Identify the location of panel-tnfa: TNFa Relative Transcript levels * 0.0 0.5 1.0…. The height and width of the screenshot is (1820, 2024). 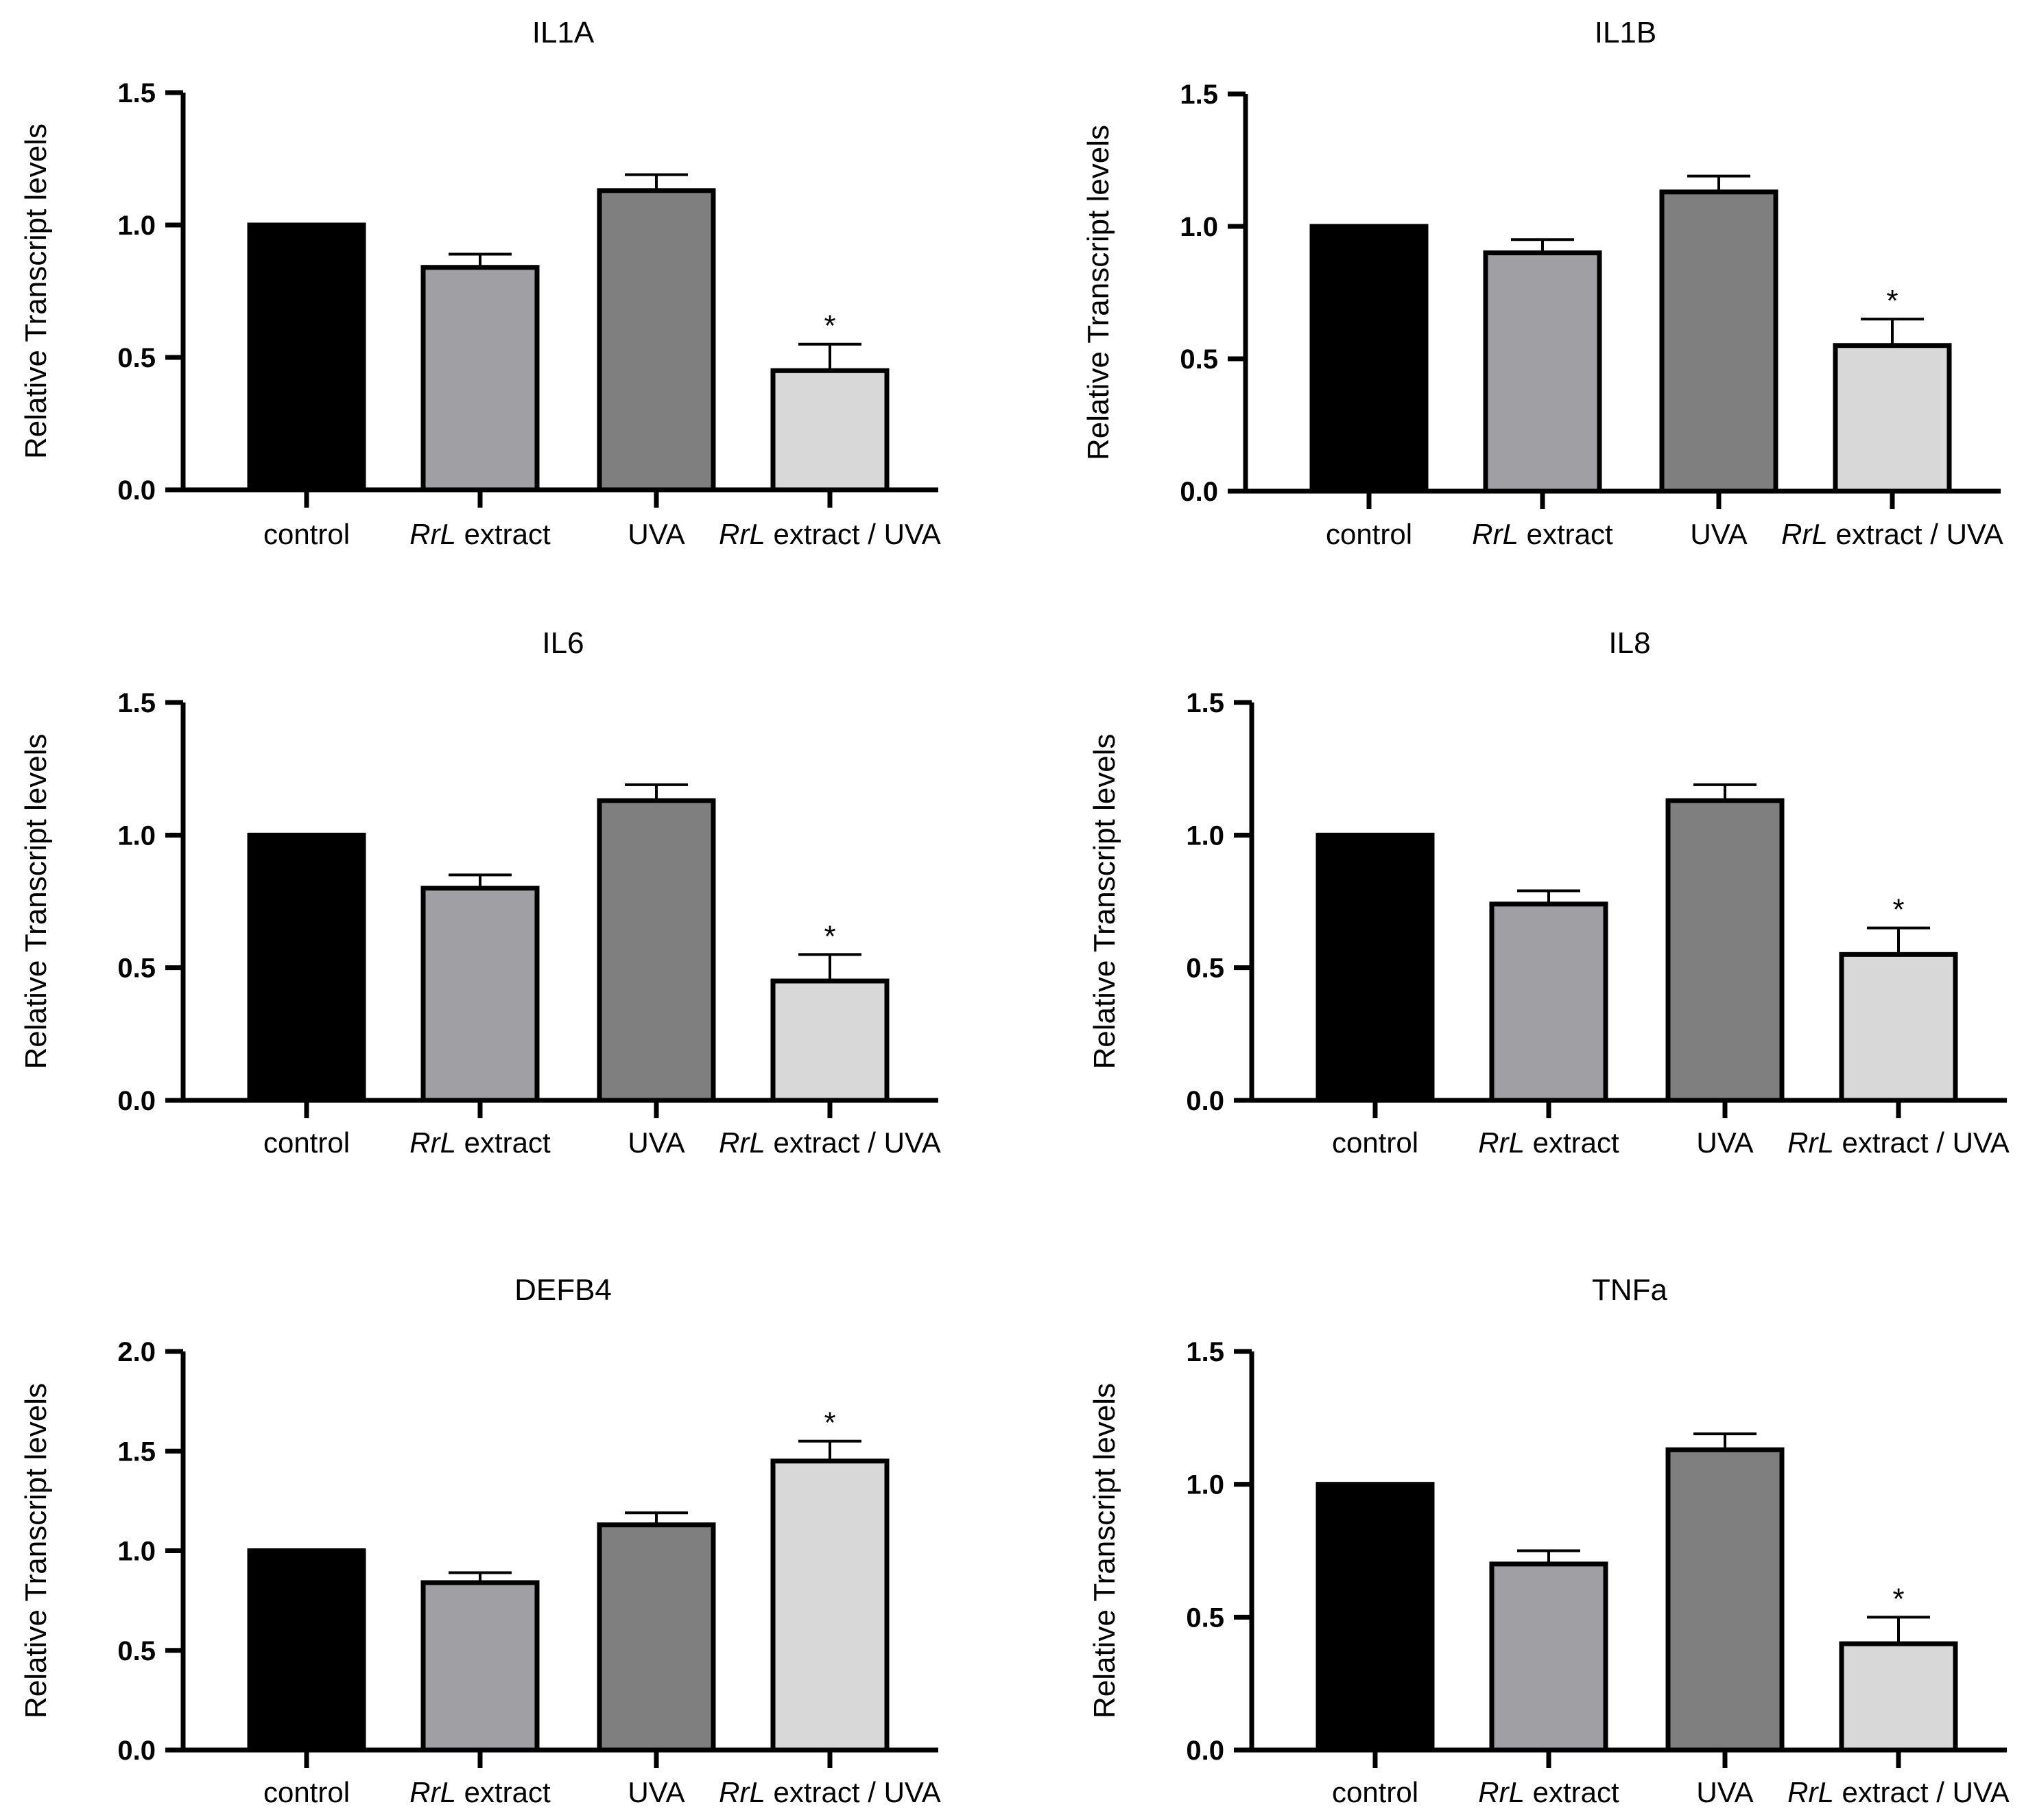
(1549, 1540).